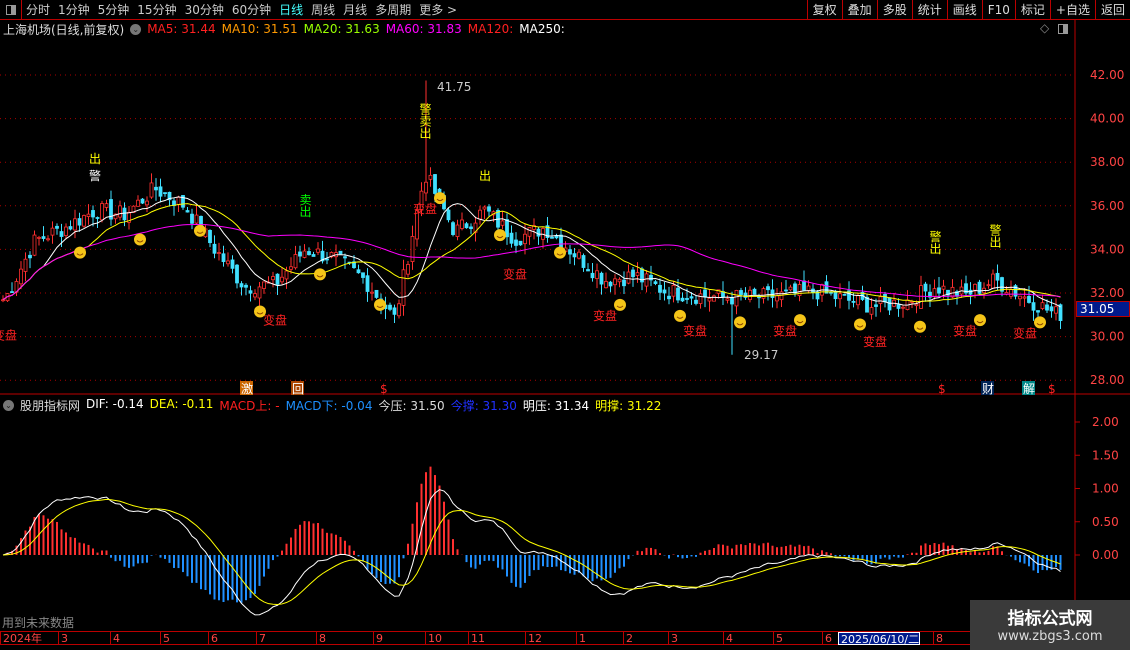 This screenshot has height=650, width=1130. Describe the element at coordinates (531, 262) in the screenshot. I see `ma60-line` at that location.